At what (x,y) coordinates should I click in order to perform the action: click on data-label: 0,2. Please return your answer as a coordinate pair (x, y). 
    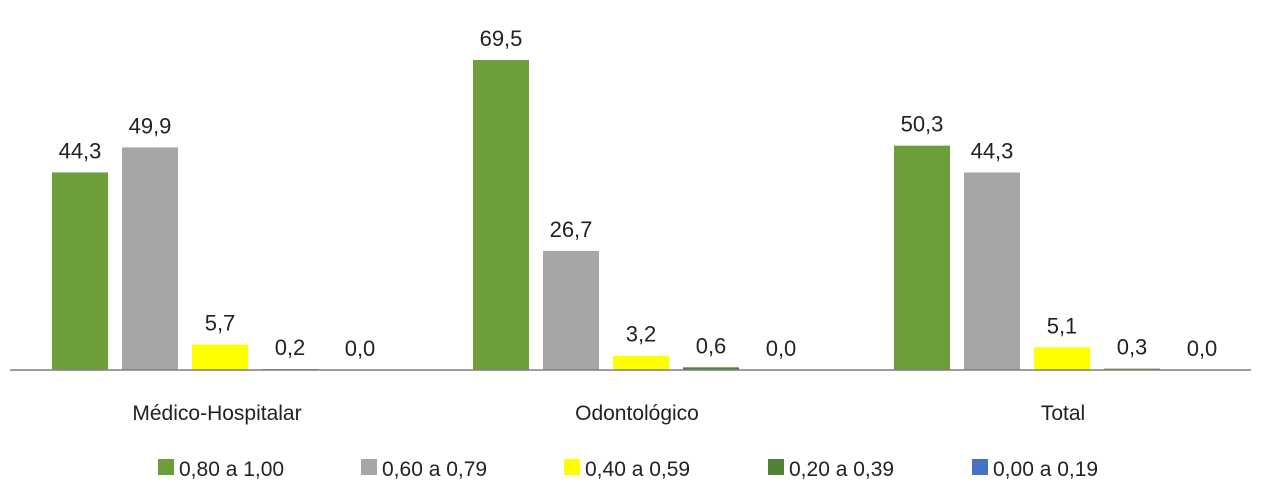
    Looking at the image, I should click on (290, 347).